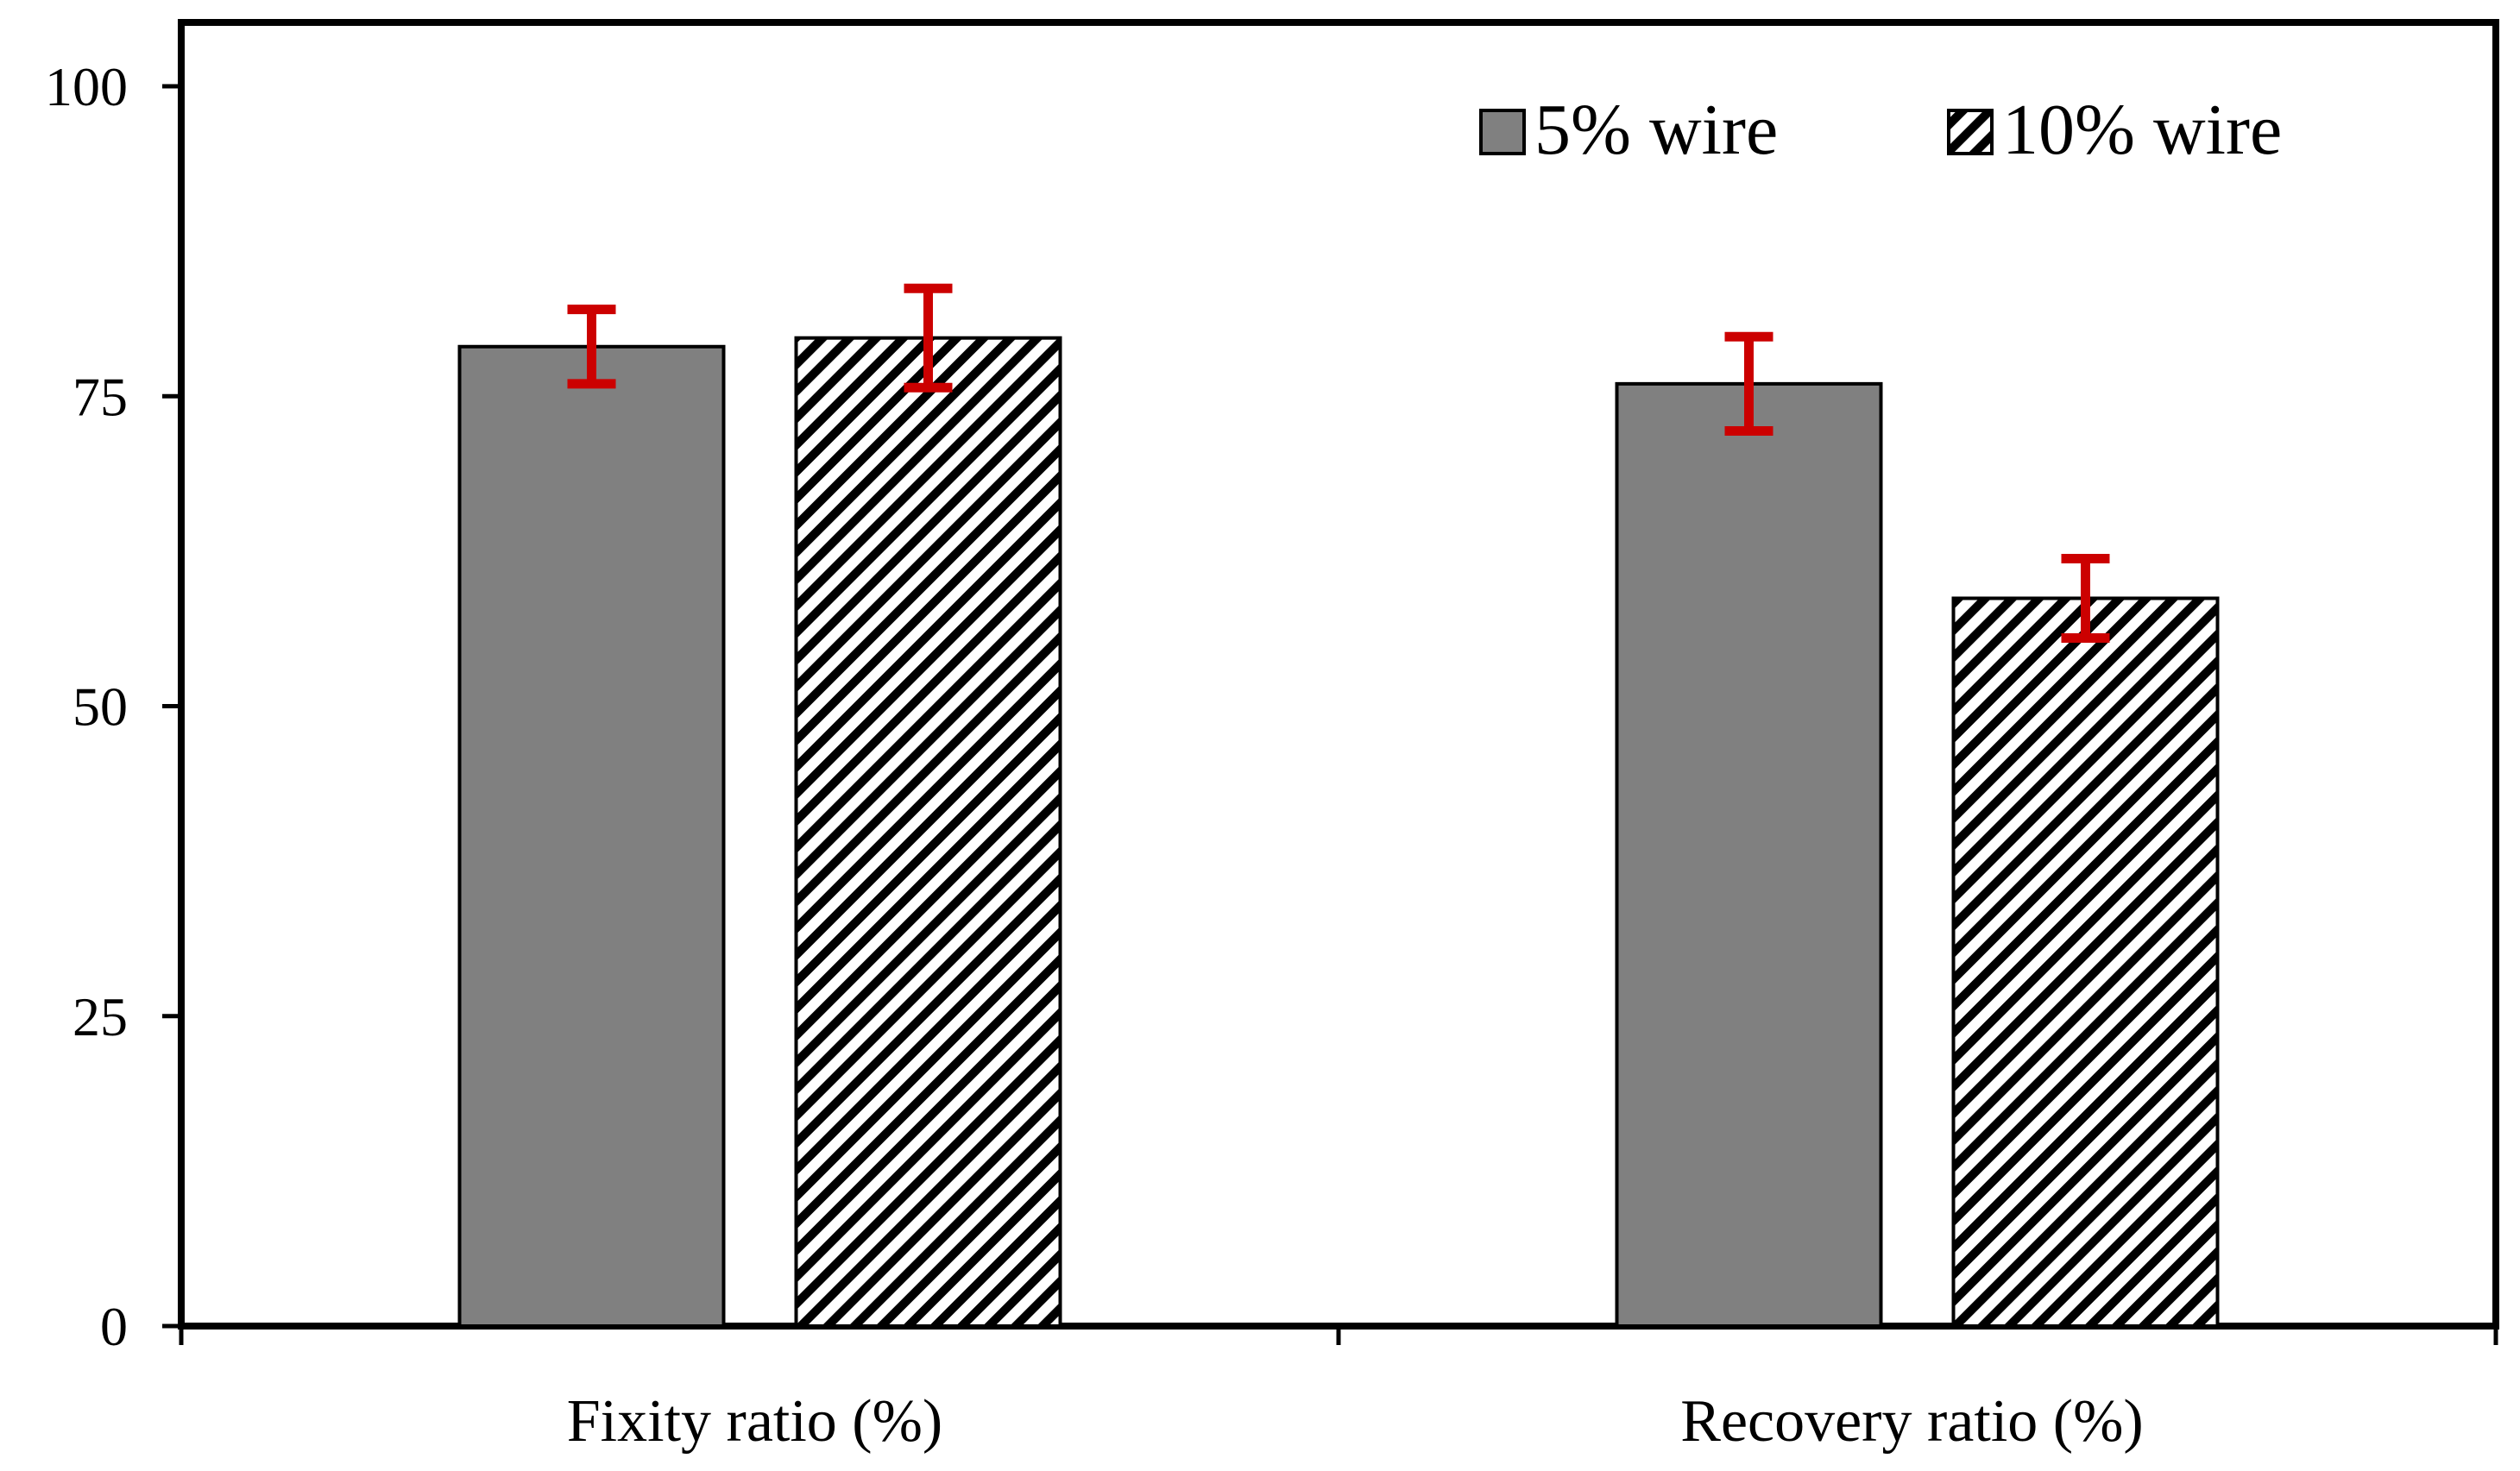 The width and height of the screenshot is (2520, 1471). Describe the element at coordinates (114, 1326) in the screenshot. I see `y-tick-label: 0` at that location.